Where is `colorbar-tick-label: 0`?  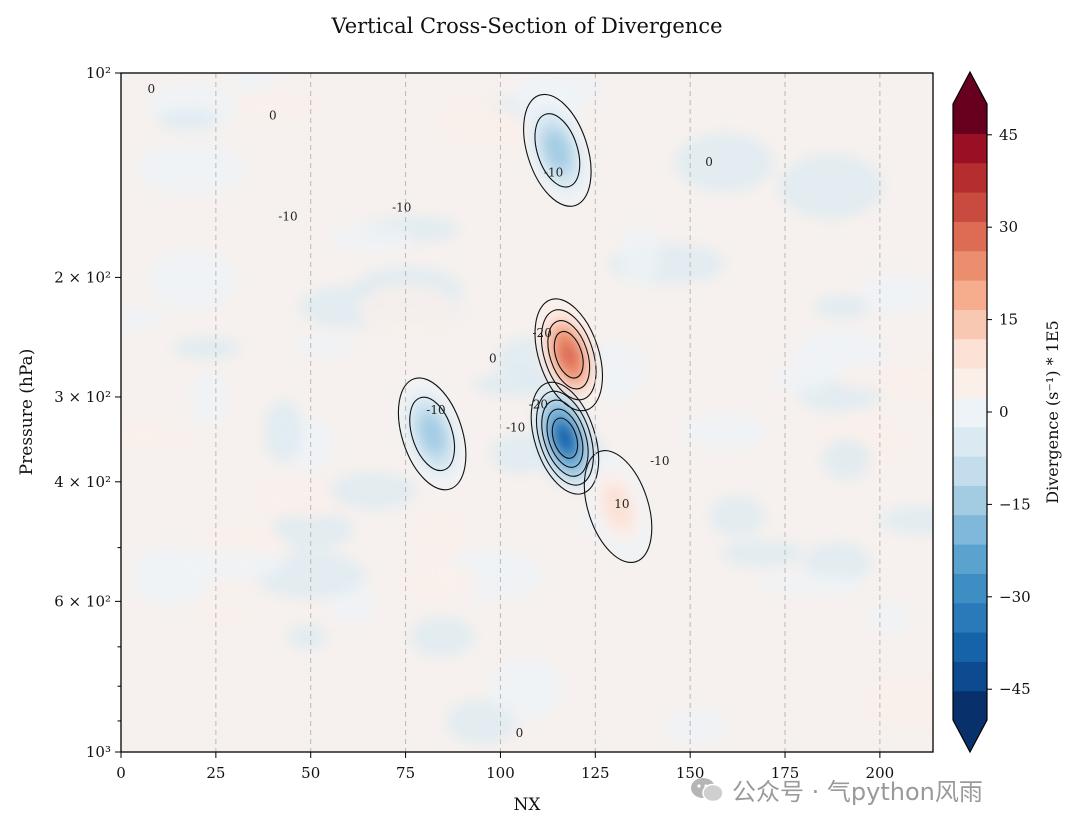
colorbar-tick-label: 0 is located at coordinates (1004, 412).